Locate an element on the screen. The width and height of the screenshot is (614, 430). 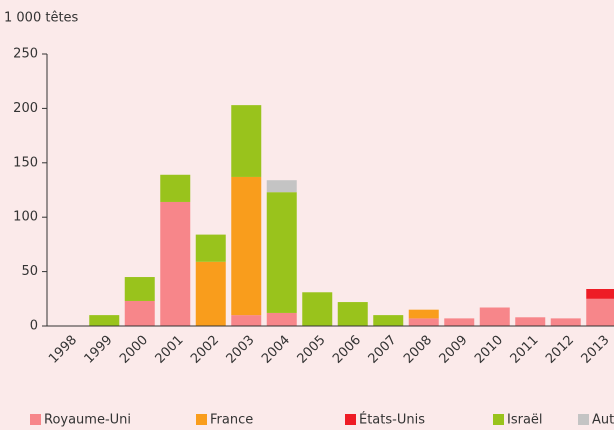
y-tick-label: 150 is located at coordinates (25, 162).